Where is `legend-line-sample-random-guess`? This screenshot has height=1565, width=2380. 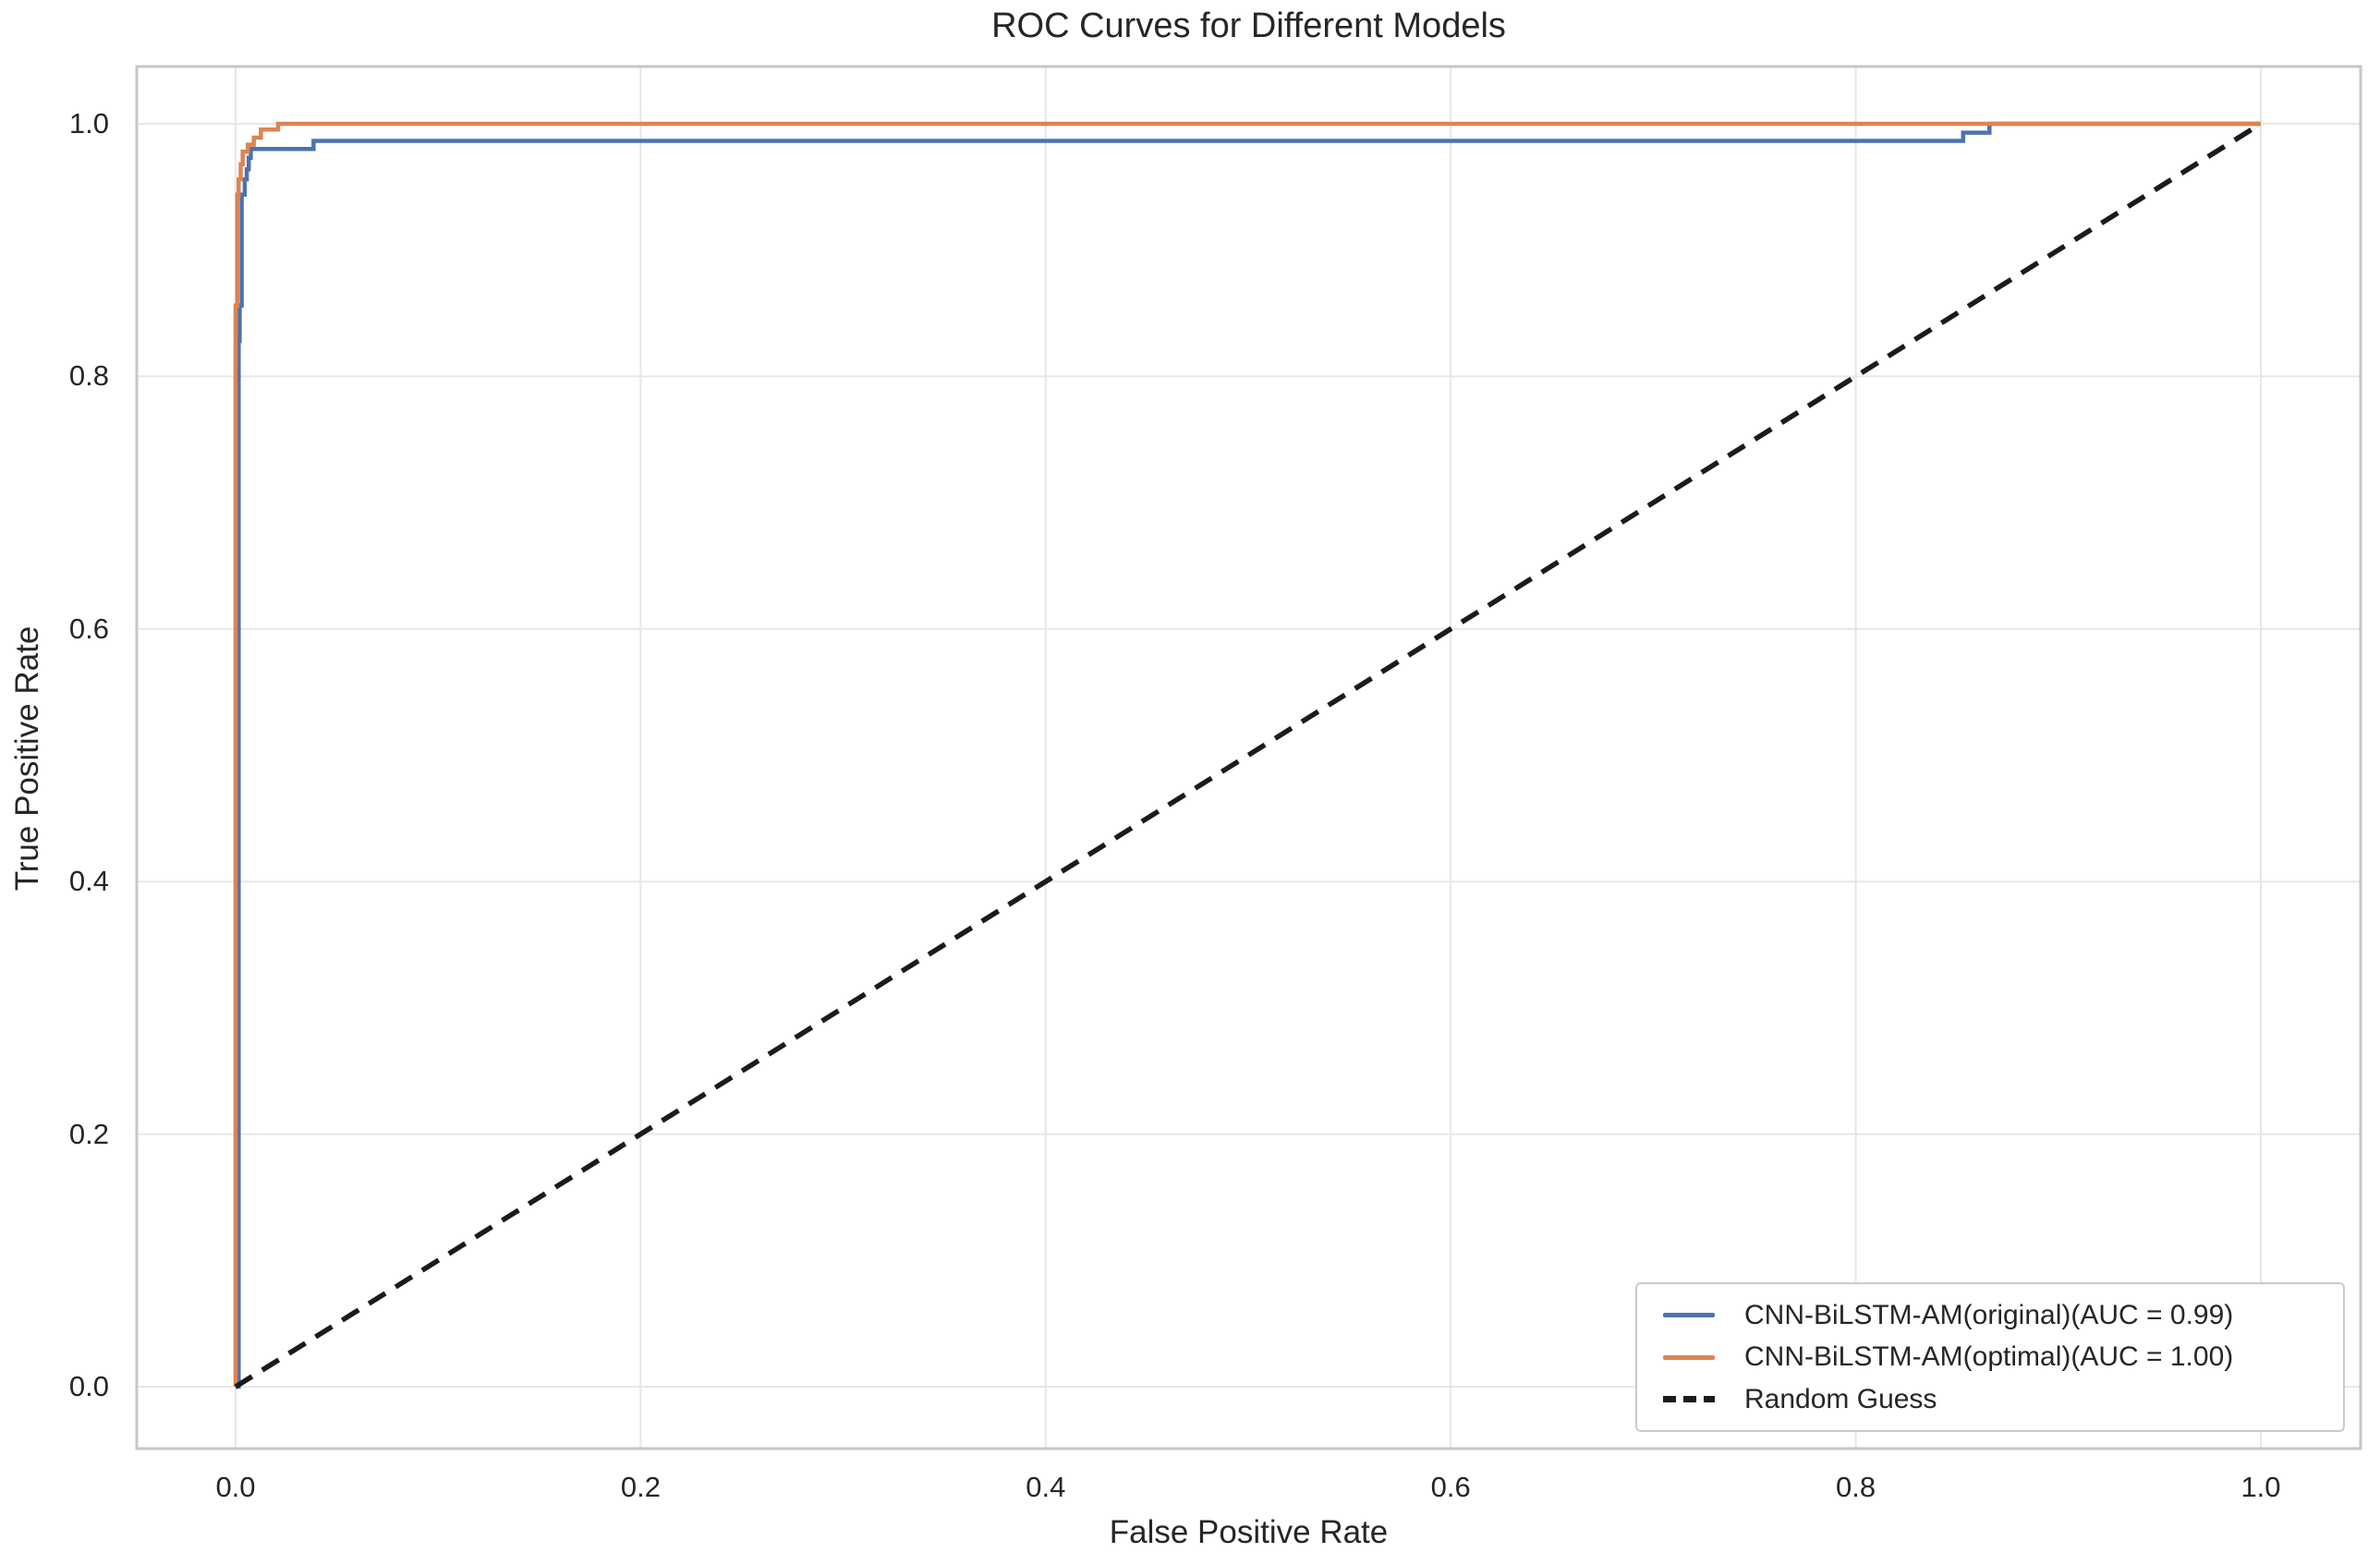 legend-line-sample-random-guess is located at coordinates (1689, 1399).